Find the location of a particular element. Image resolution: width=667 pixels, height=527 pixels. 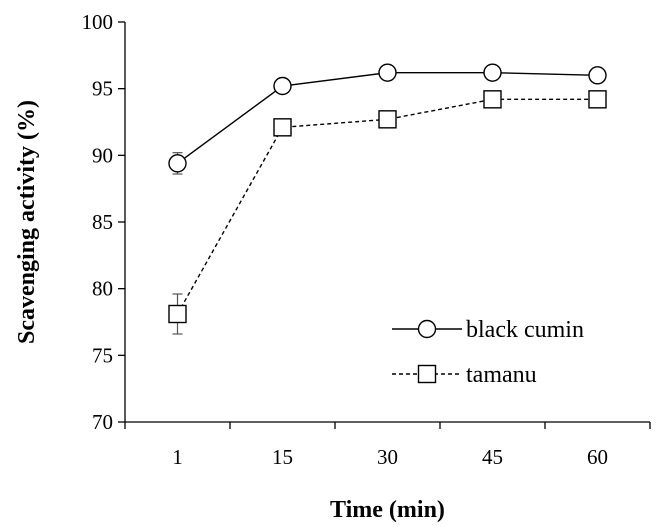

x-tick-label: 45 is located at coordinates (492, 457).